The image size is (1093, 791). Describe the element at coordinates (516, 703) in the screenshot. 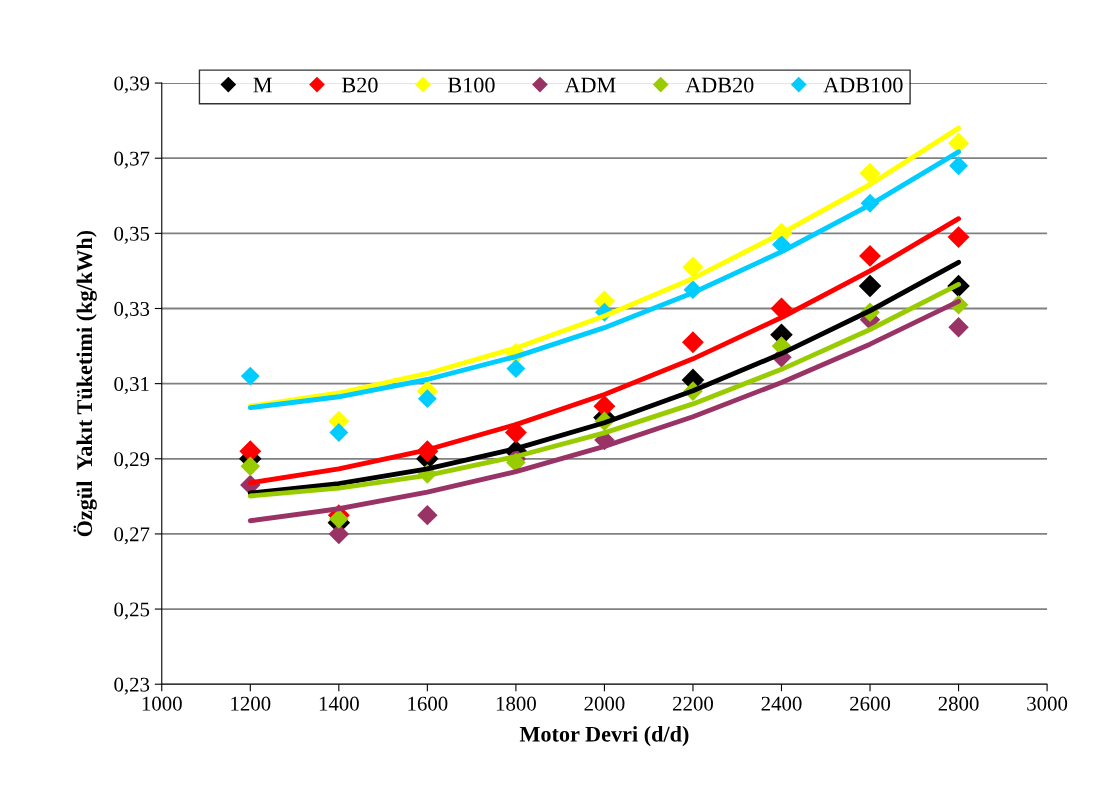

I see `x-tick-label: 1800` at that location.